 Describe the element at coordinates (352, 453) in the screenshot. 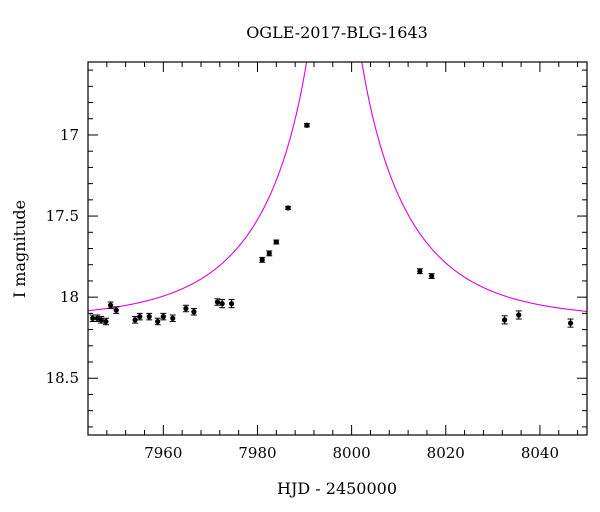

I see `x-tick-label: 8000` at that location.